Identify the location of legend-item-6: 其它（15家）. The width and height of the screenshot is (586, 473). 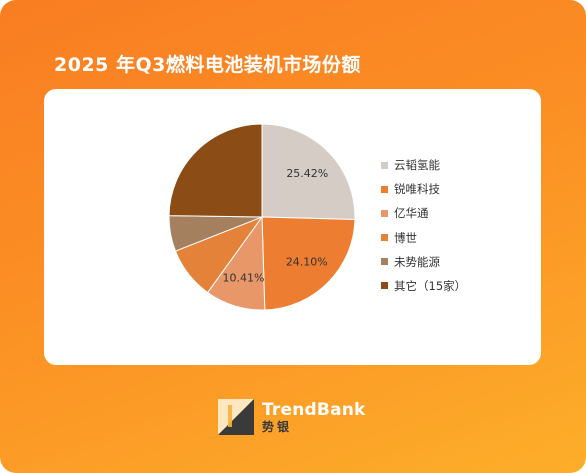
(423, 286).